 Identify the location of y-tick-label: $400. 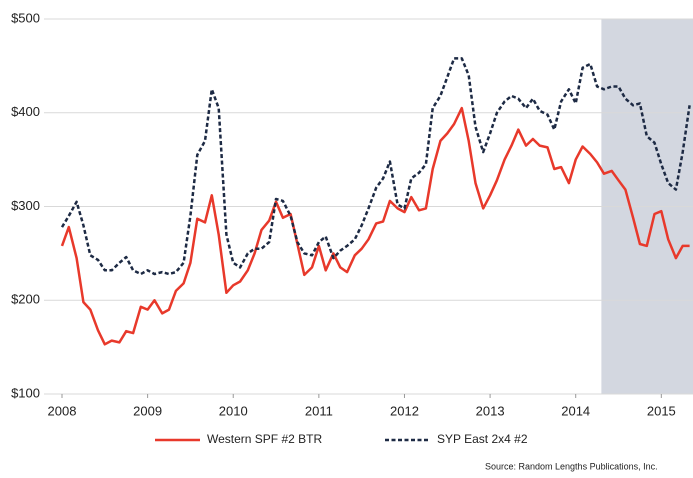
(25, 111).